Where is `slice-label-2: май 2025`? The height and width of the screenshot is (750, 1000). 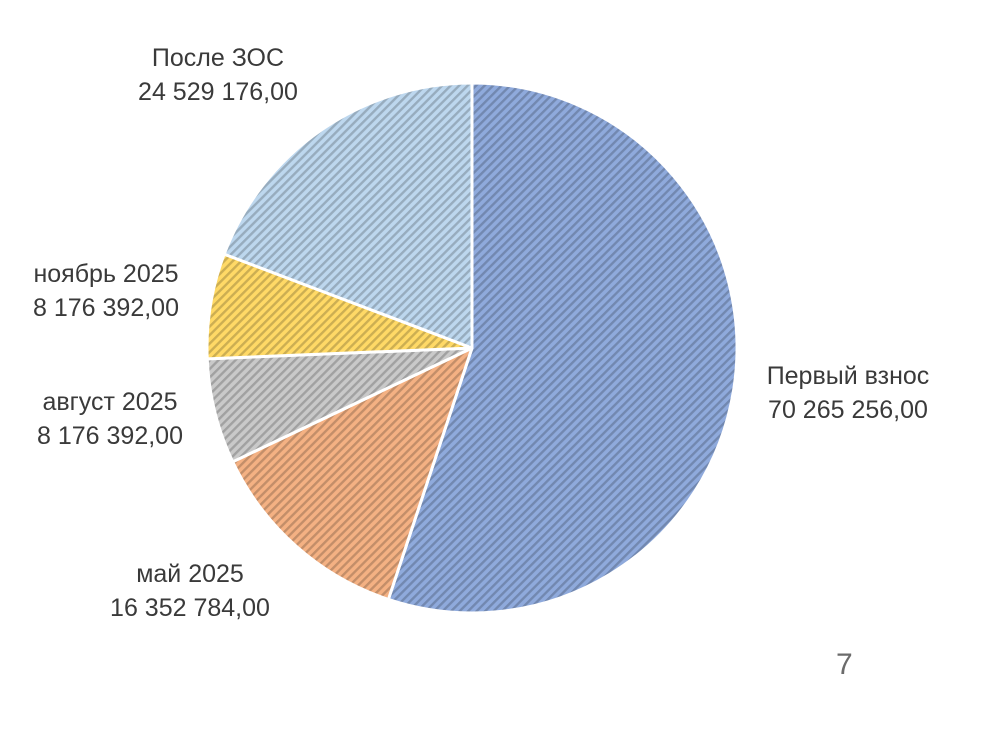
slice-label-2: май 2025 is located at coordinates (190, 574).